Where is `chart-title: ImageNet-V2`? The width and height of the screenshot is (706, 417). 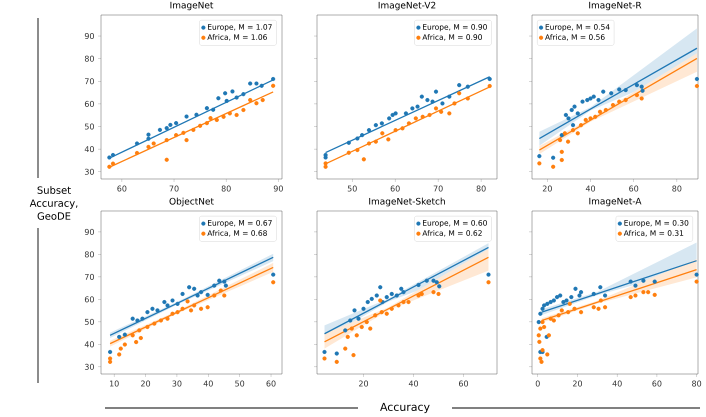 chart-title: ImageNet-V2 is located at coordinates (407, 6).